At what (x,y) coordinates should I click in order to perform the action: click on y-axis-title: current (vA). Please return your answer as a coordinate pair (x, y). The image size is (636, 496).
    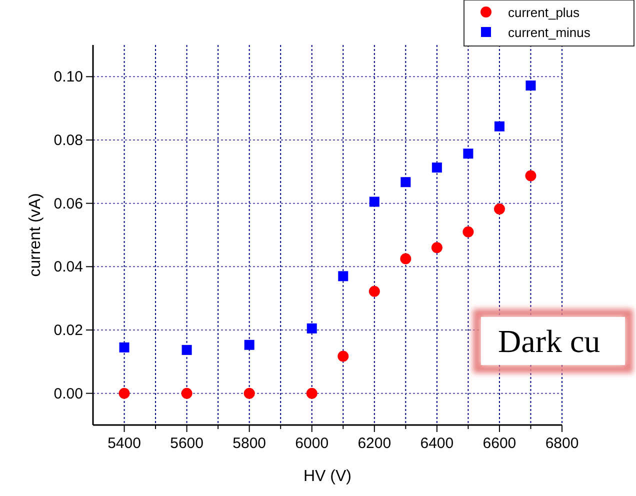
    Looking at the image, I should click on (35, 235).